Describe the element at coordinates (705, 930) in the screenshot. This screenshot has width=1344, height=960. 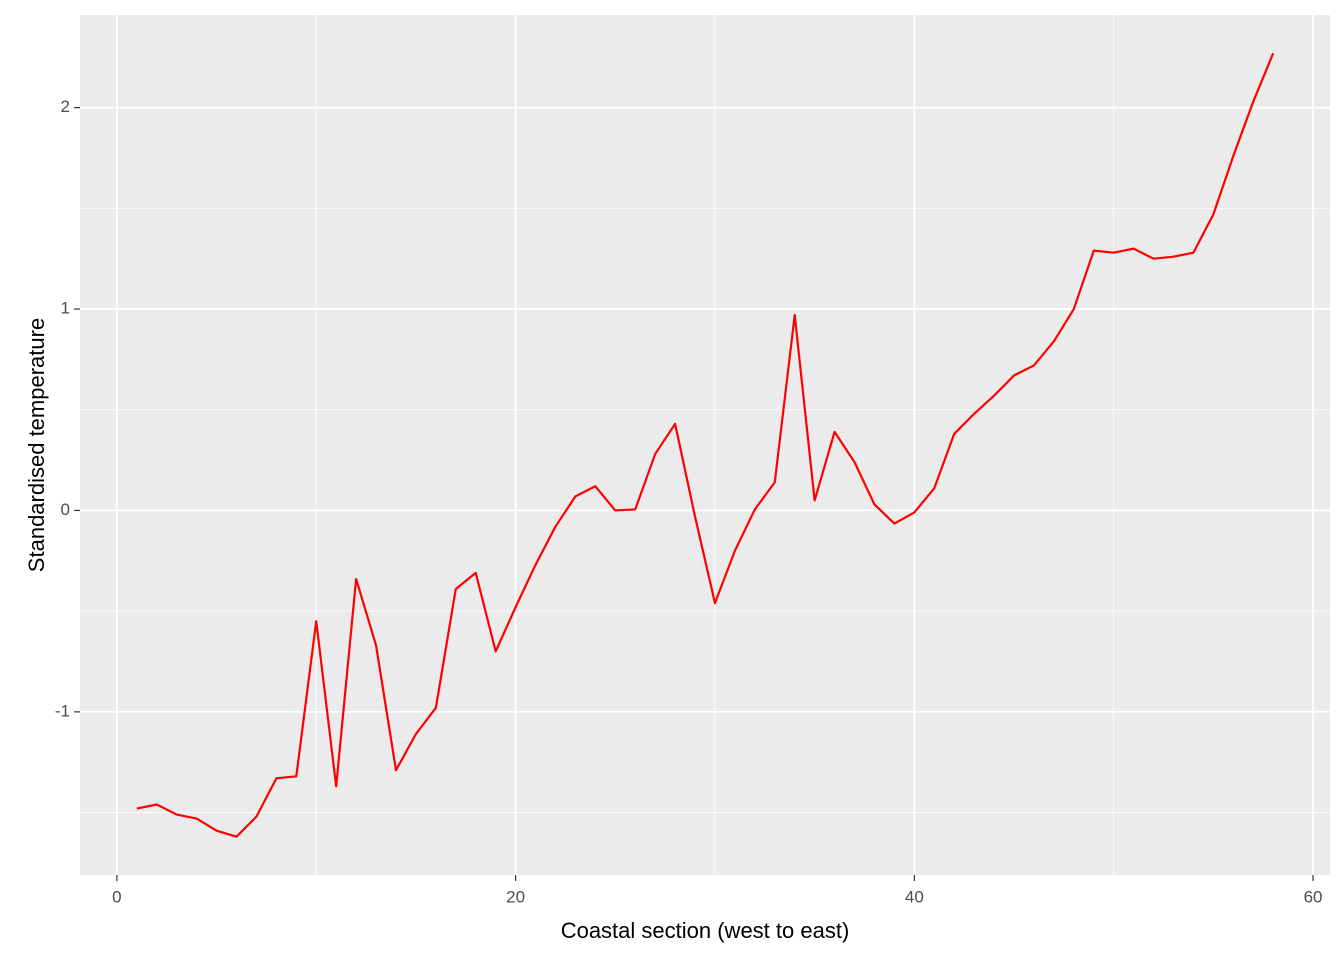
I see `x-axis-title: Coastal section (west to east)` at that location.